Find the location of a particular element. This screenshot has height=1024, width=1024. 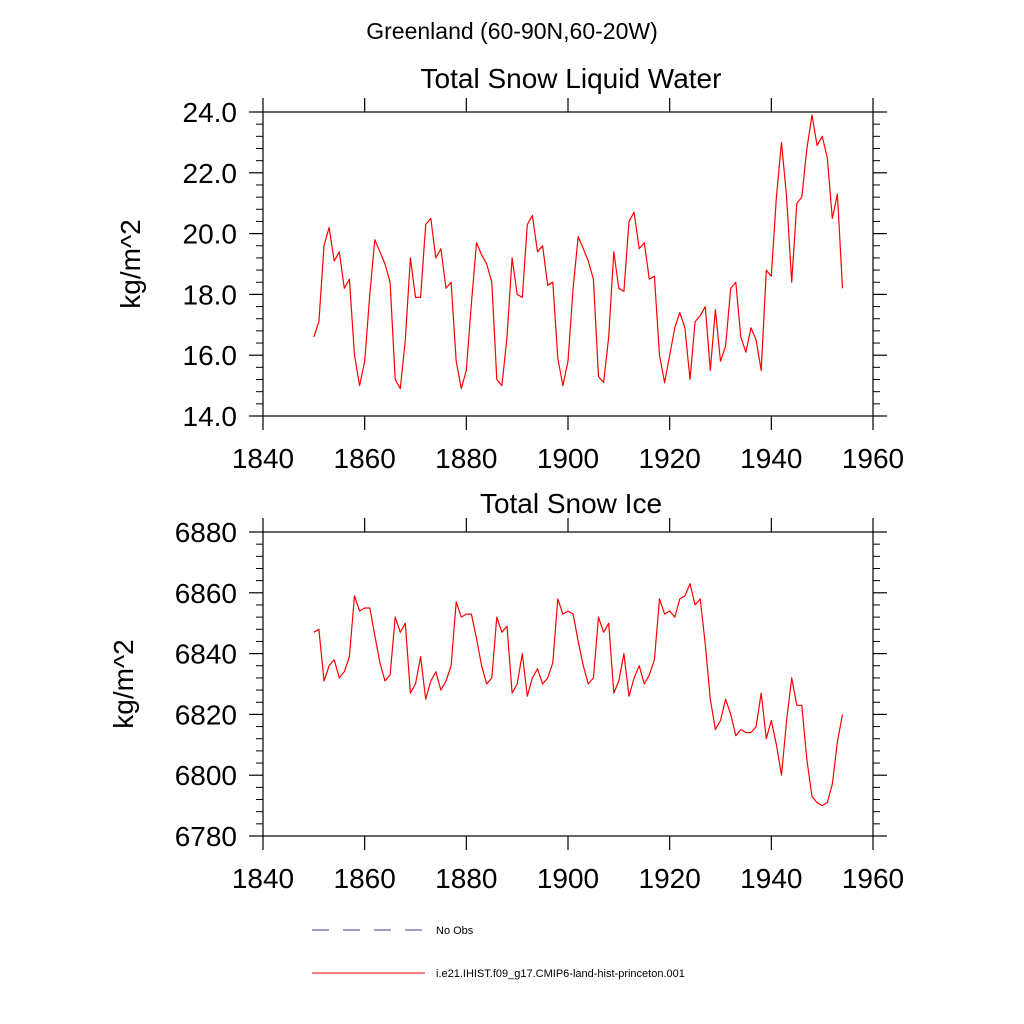

y-tick-label: 24.0 is located at coordinates (210, 112).